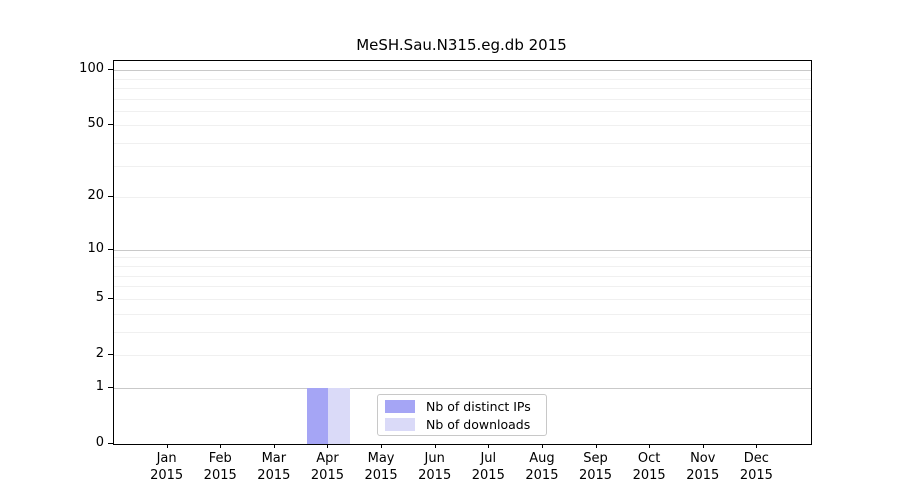 The image size is (900, 500). I want to click on legend-item-downloads: Nb of downloads, so click(465, 424).